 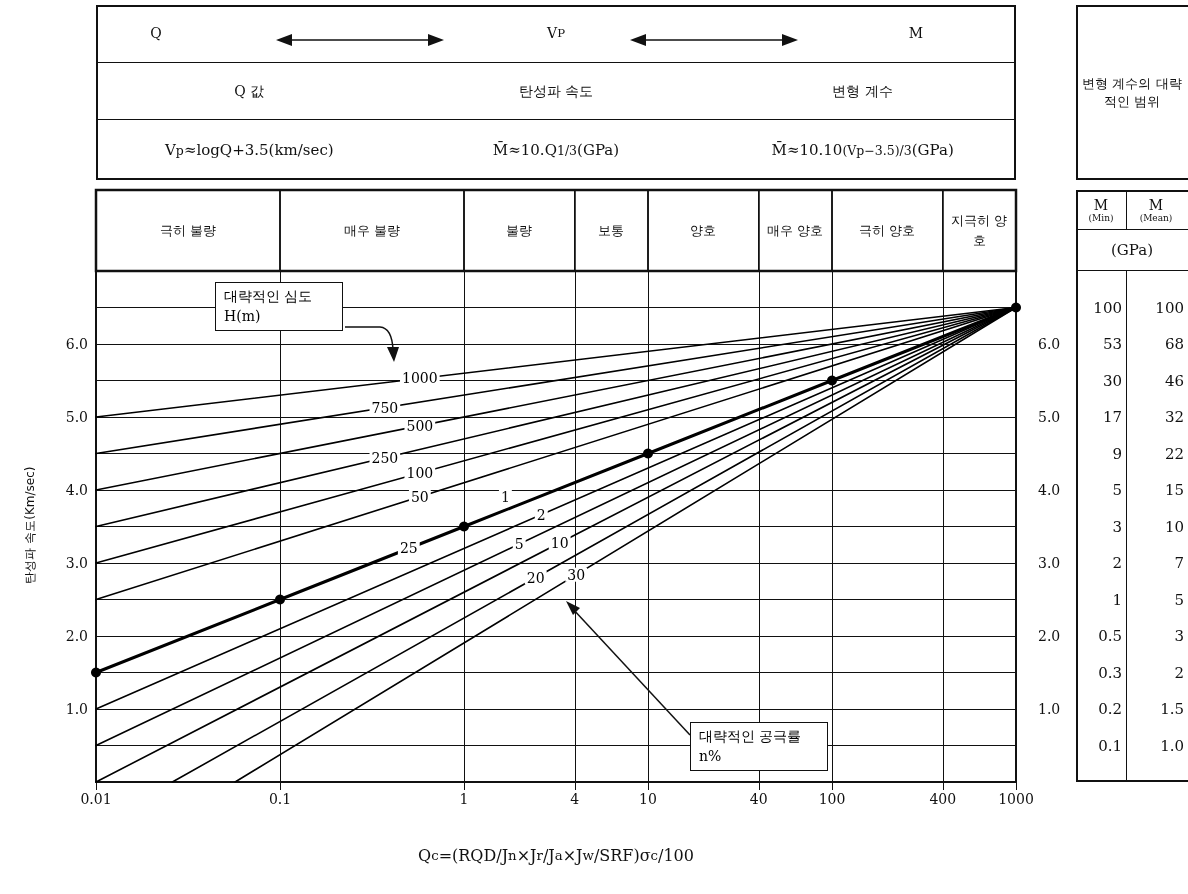 I want to click on y-tick-label: 1.0, so click(x=76, y=709).